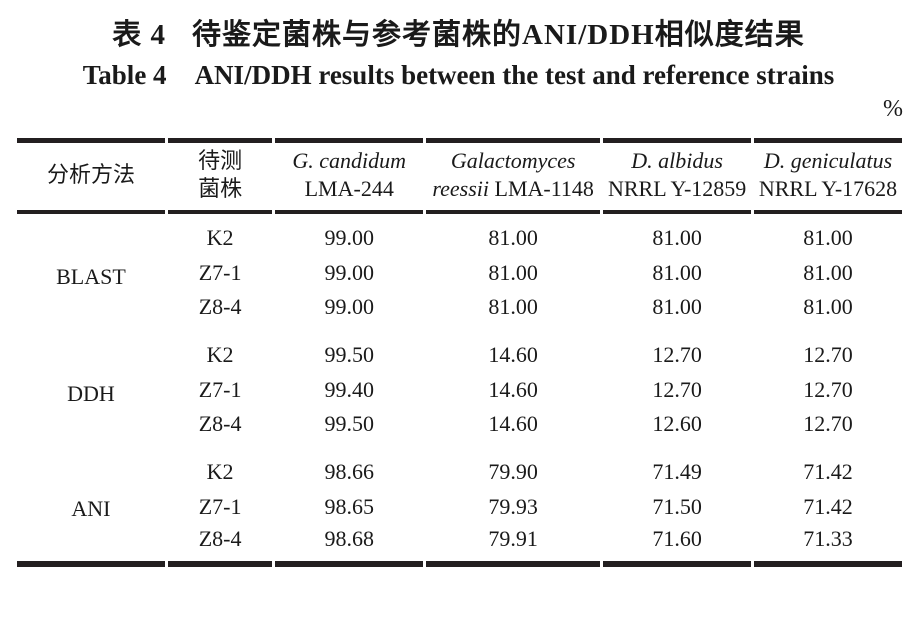  What do you see at coordinates (677, 506) in the screenshot?
I see `value-cell: 71.50` at bounding box center [677, 506].